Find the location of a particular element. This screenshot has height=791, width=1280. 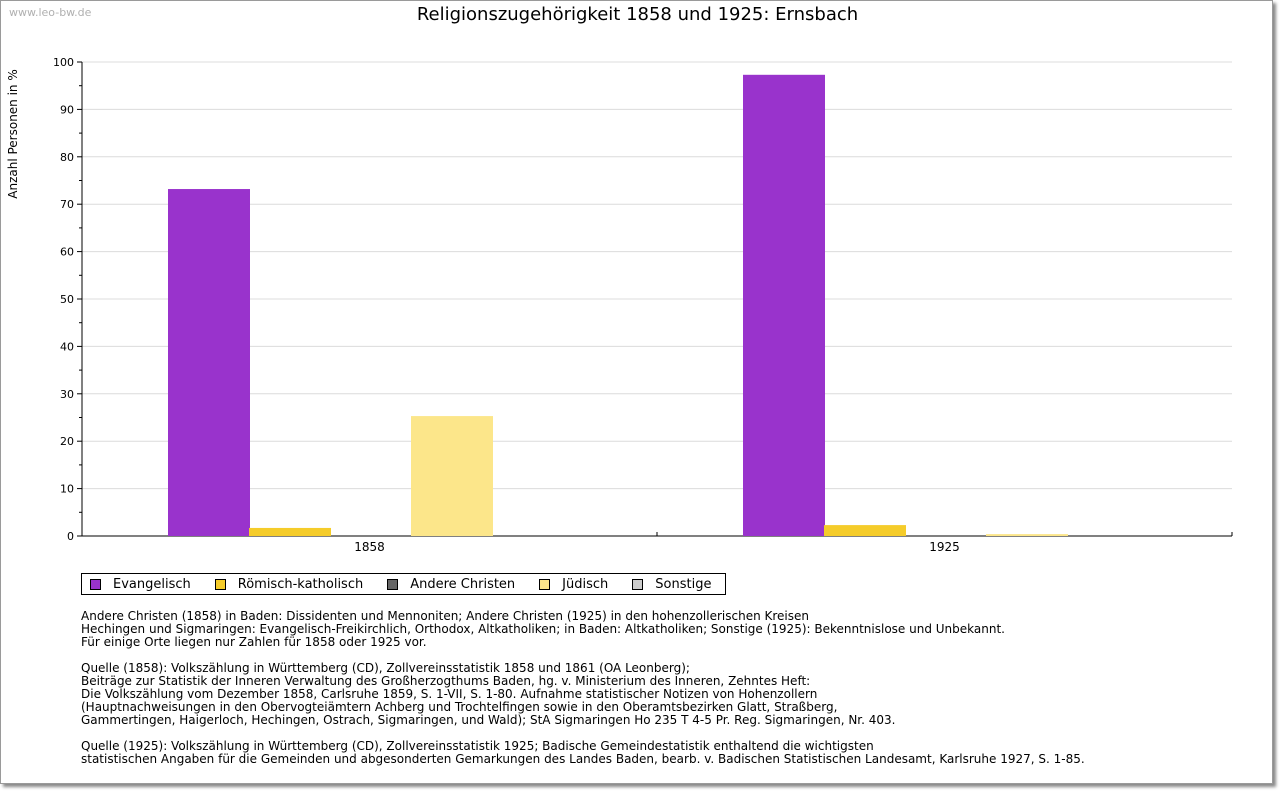

y-tick-label: 40 is located at coordinates (67, 346).